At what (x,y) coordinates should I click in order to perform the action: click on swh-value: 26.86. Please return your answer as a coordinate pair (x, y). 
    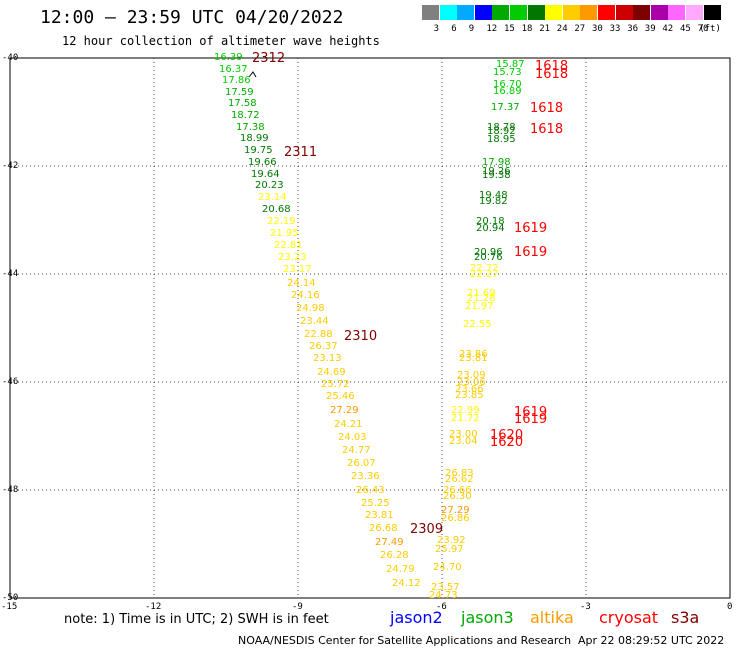
    Looking at the image, I should click on (455, 518).